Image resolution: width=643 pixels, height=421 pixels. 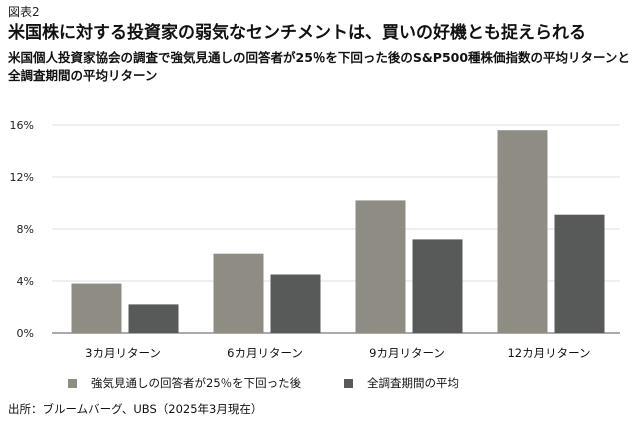 What do you see at coordinates (135, 409) in the screenshot?
I see `source-note: 出所：ブルームバーグ、UBS（2025年3月現在）` at bounding box center [135, 409].